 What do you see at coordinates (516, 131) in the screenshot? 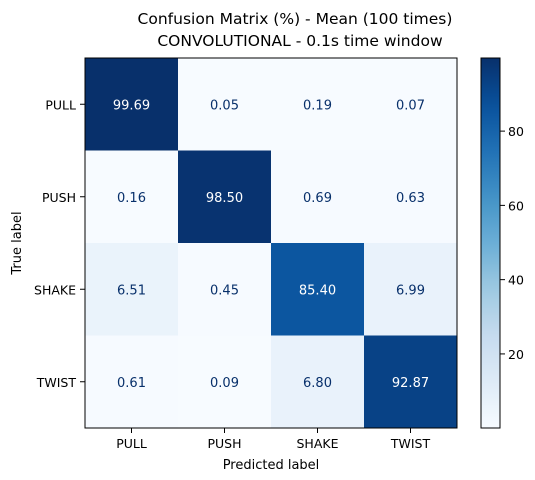
I see `colorbar-tick-label: 80` at bounding box center [516, 131].